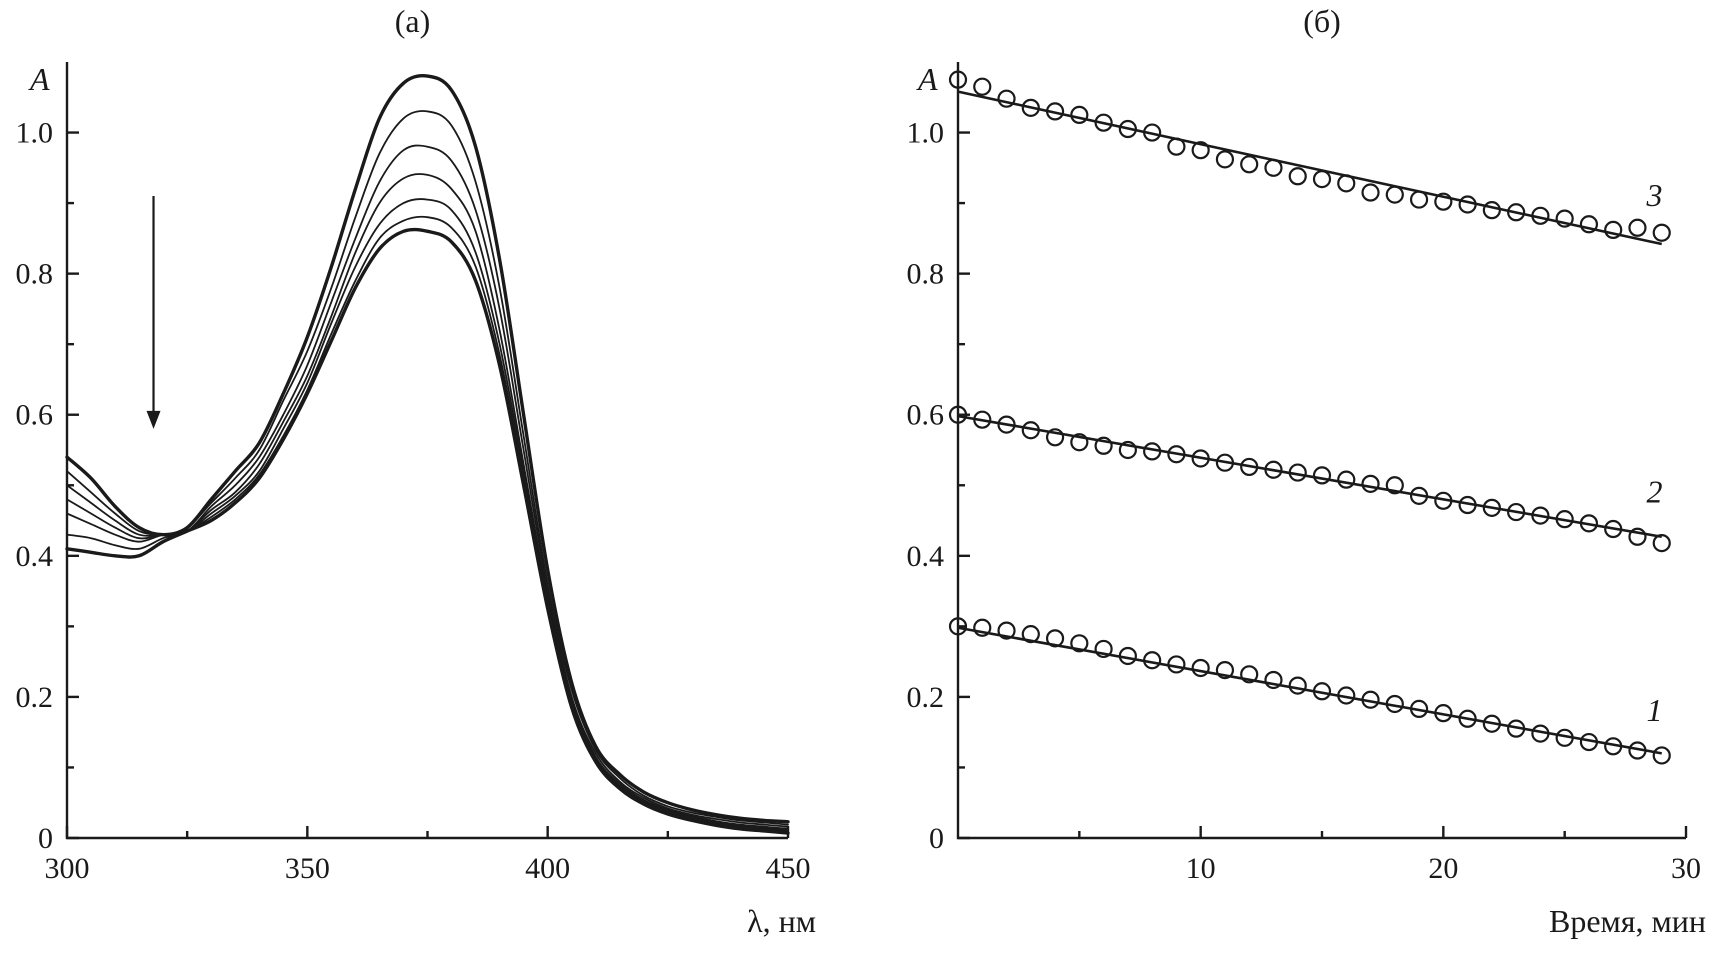 This screenshot has width=1710, height=953. I want to click on panel-b-x-tick-label: 30, so click(1686, 868).